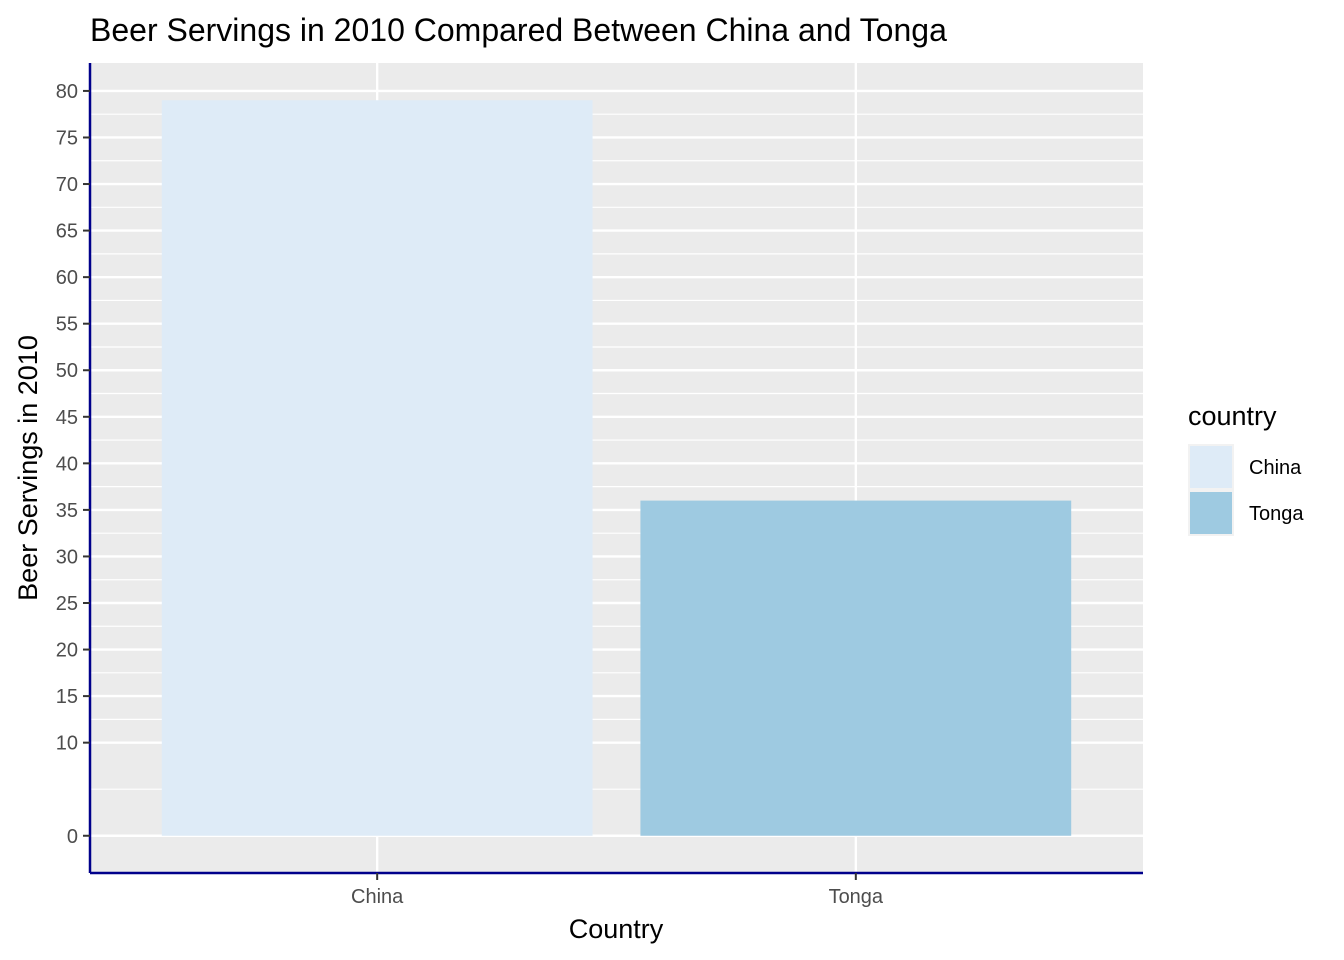 The height and width of the screenshot is (960, 1344). What do you see at coordinates (67, 278) in the screenshot?
I see `y-tick-label: 60` at bounding box center [67, 278].